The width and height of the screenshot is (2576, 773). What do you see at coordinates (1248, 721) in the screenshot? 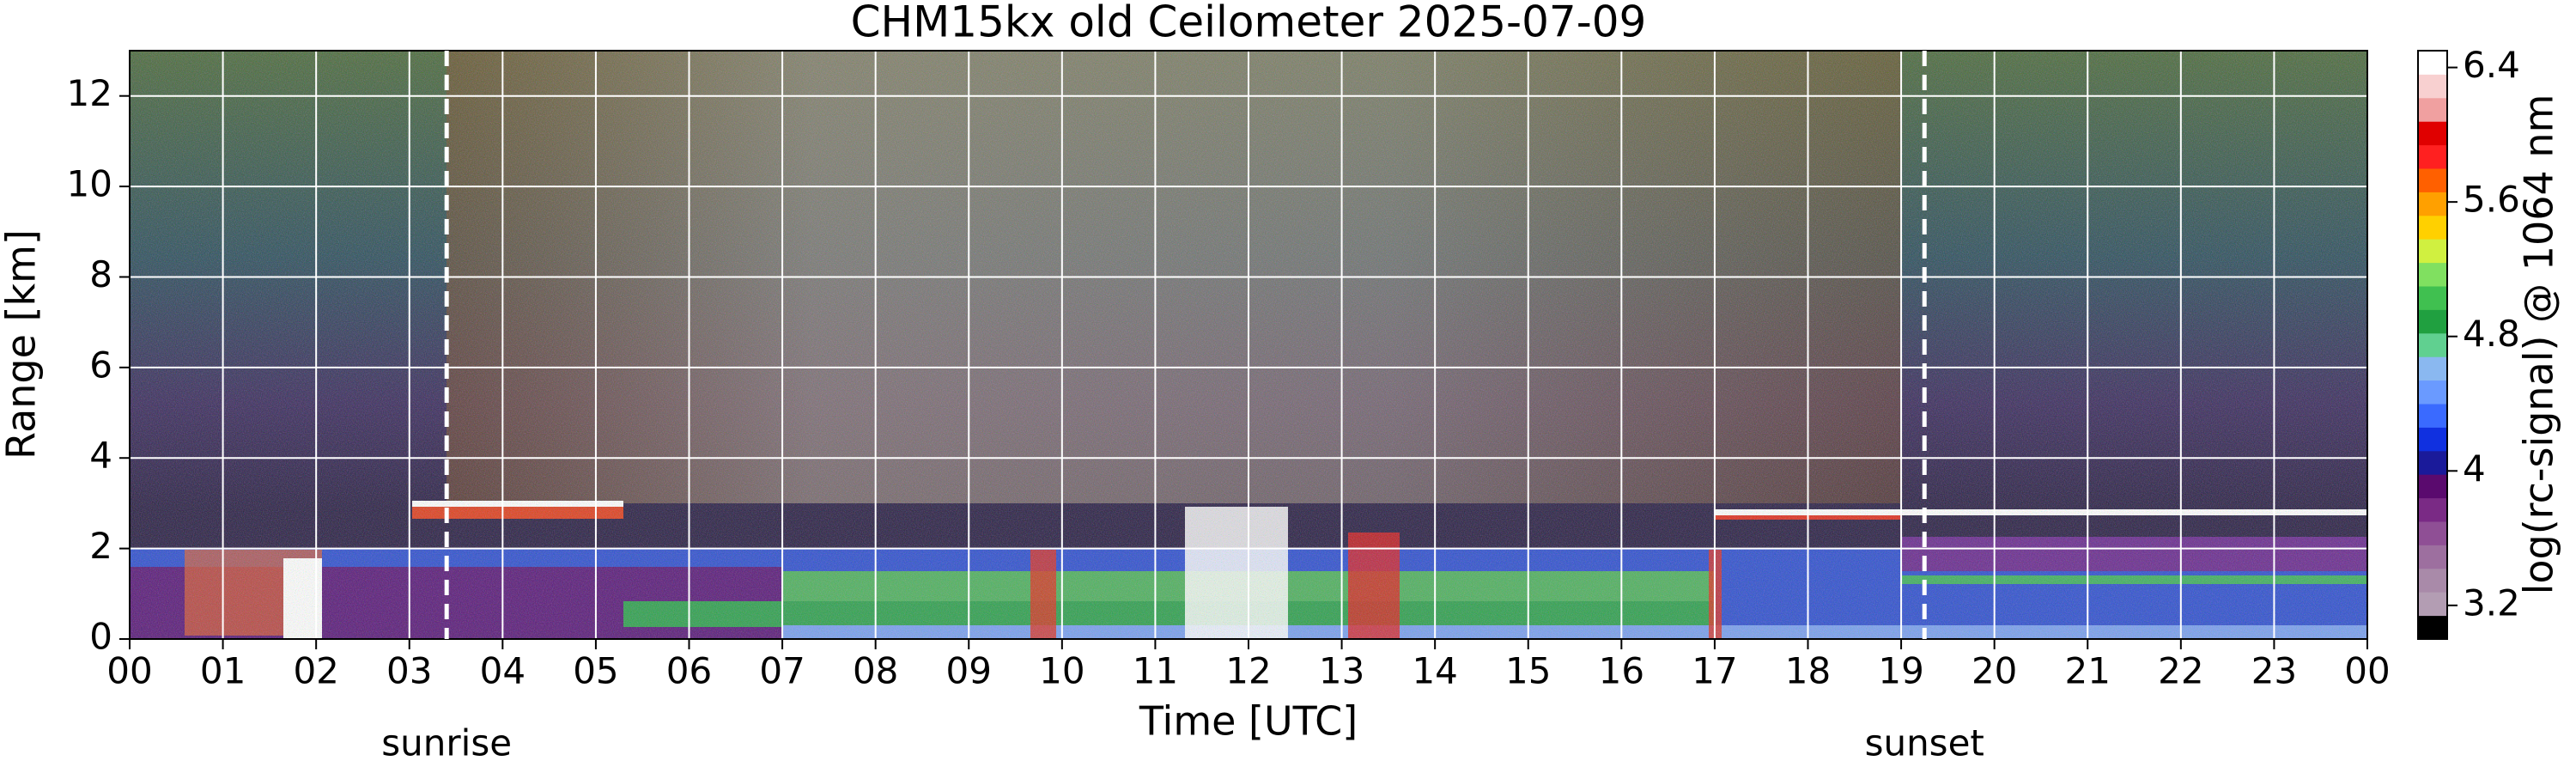
I see `x-axis-label: Time [UTC]` at bounding box center [1248, 721].